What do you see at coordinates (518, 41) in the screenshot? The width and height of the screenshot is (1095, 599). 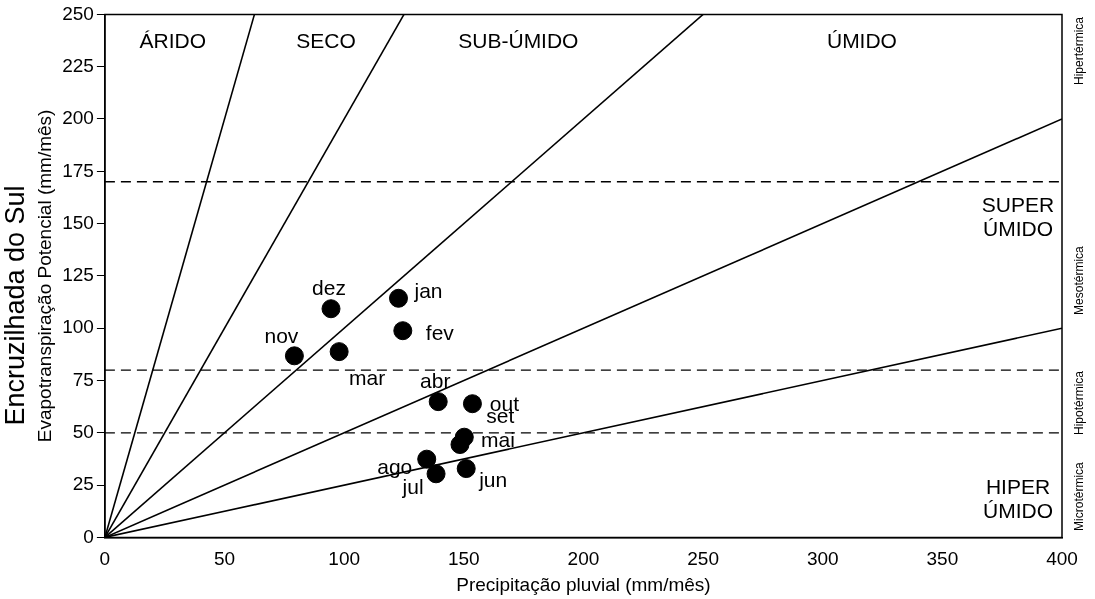 I see `annotation: SUB-ÚMIDO` at bounding box center [518, 41].